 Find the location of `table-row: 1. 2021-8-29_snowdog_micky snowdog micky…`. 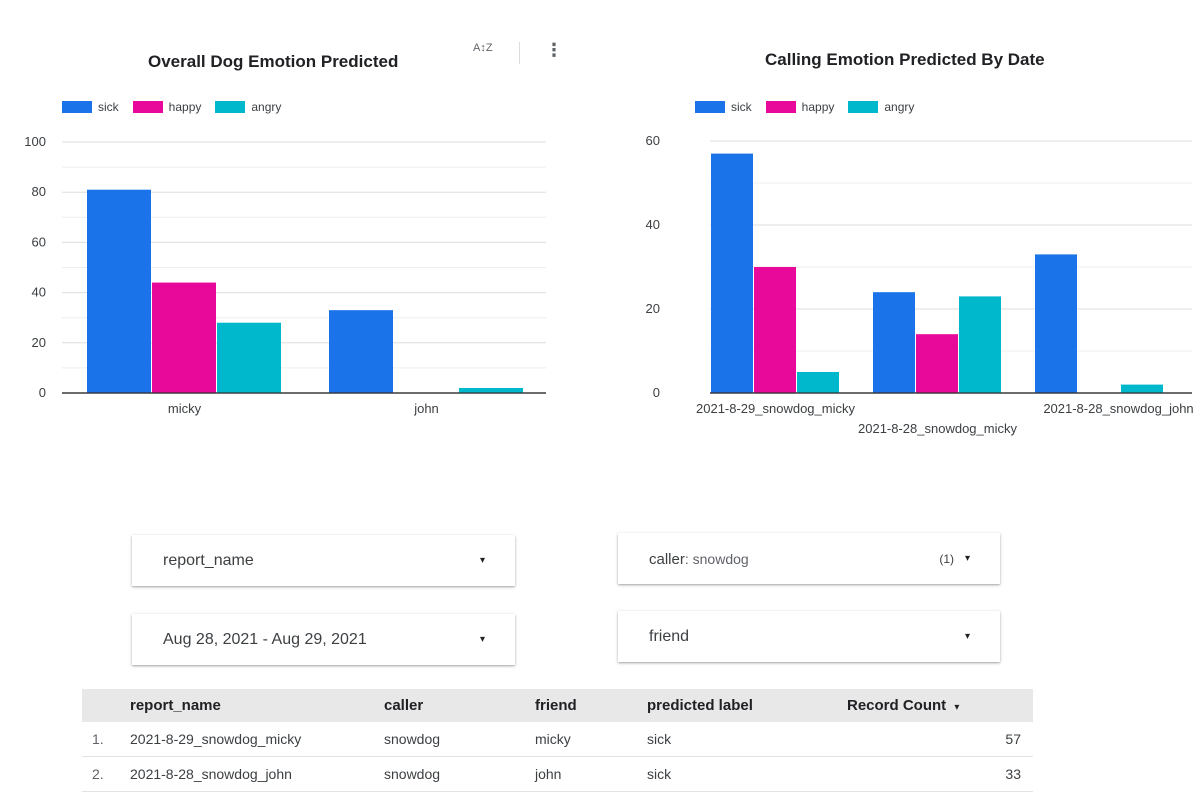

table-row: 1. 2021-8-29_snowdog_micky snowdog micky… is located at coordinates (557, 739).